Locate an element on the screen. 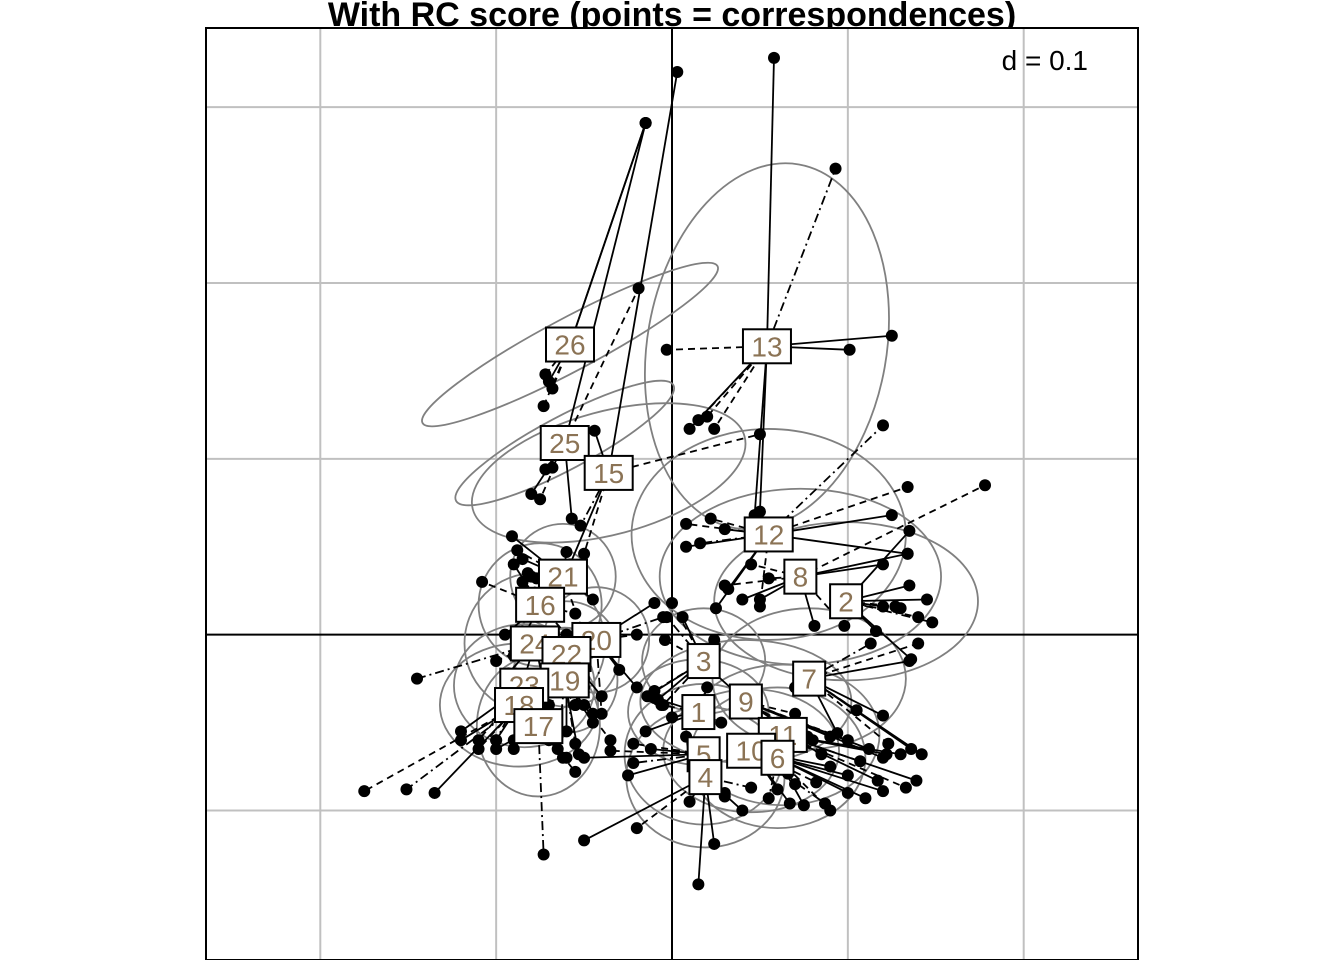 This screenshot has width=1344, height=960. label-text-17: 17 is located at coordinates (538, 726).